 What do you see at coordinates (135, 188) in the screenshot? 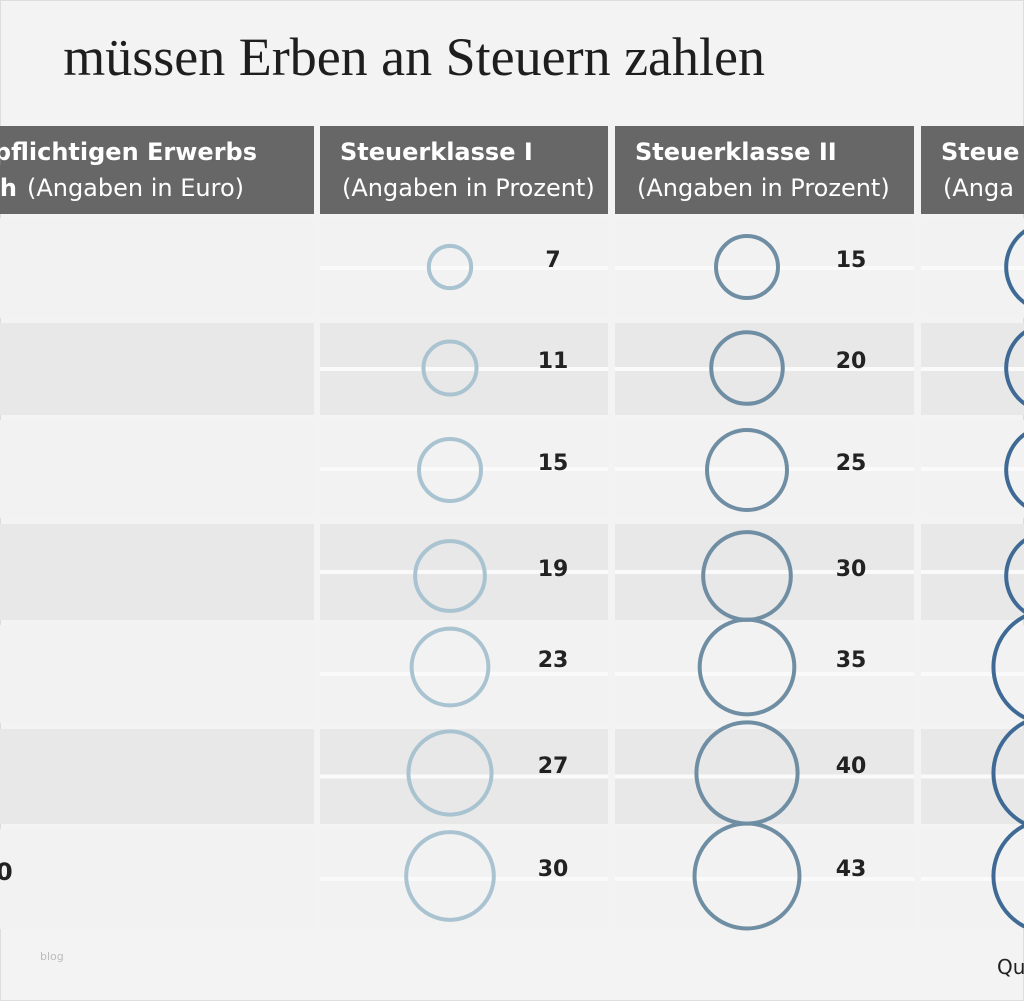
I see `header-subtitle: (Angaben in Euro)` at bounding box center [135, 188].